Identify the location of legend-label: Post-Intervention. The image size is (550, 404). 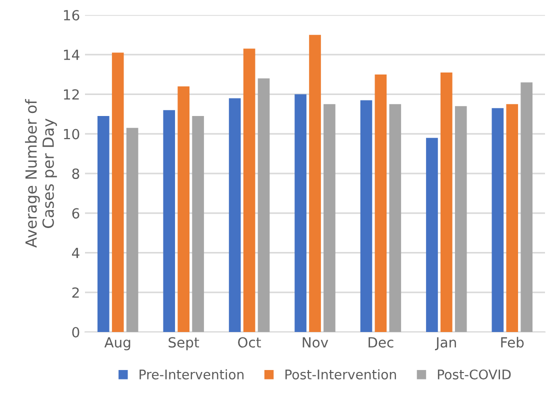
(340, 374).